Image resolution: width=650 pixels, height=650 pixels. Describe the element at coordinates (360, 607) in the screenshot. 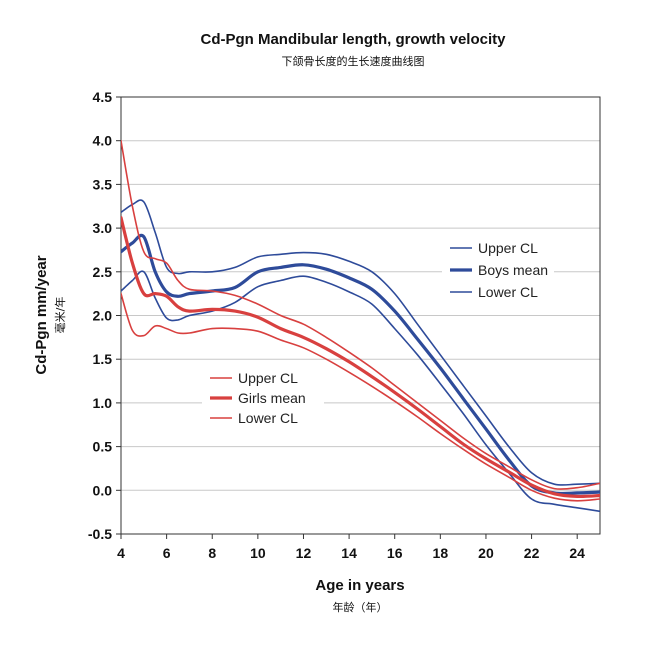

I see `x-axis-sublabel: 年龄（年）` at that location.